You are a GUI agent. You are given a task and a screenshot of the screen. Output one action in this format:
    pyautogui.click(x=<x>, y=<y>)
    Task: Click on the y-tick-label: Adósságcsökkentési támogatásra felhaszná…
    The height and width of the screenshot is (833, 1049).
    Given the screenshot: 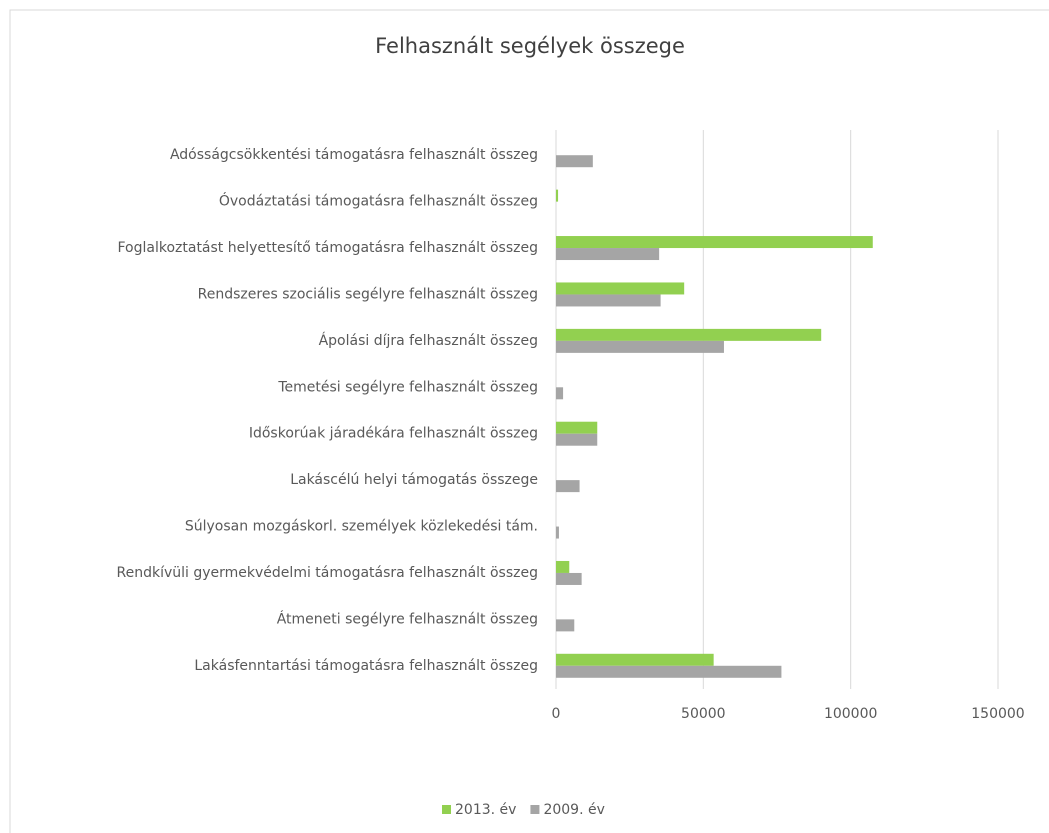 What is the action you would take?
    pyautogui.click(x=354, y=155)
    